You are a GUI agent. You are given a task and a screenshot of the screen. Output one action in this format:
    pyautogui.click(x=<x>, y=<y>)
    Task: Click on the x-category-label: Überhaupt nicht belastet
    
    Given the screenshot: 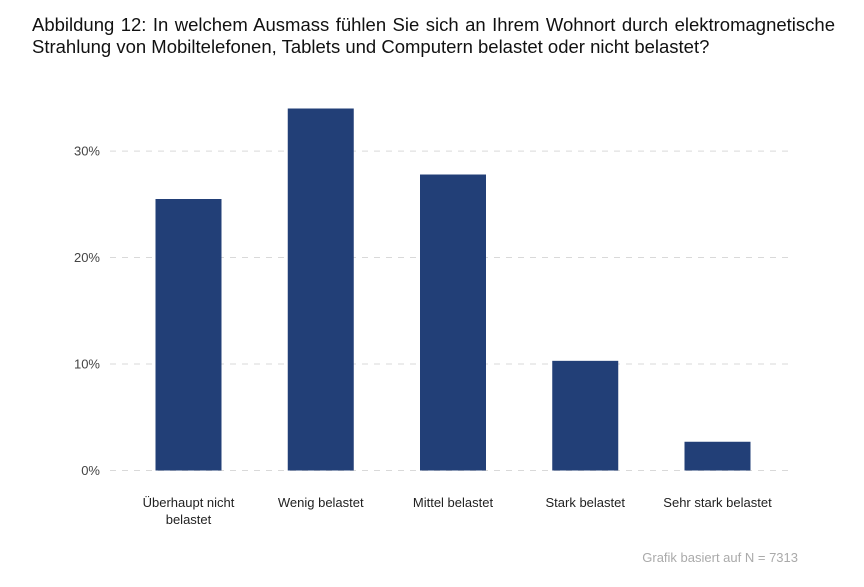 What is the action you would take?
    pyautogui.click(x=189, y=511)
    